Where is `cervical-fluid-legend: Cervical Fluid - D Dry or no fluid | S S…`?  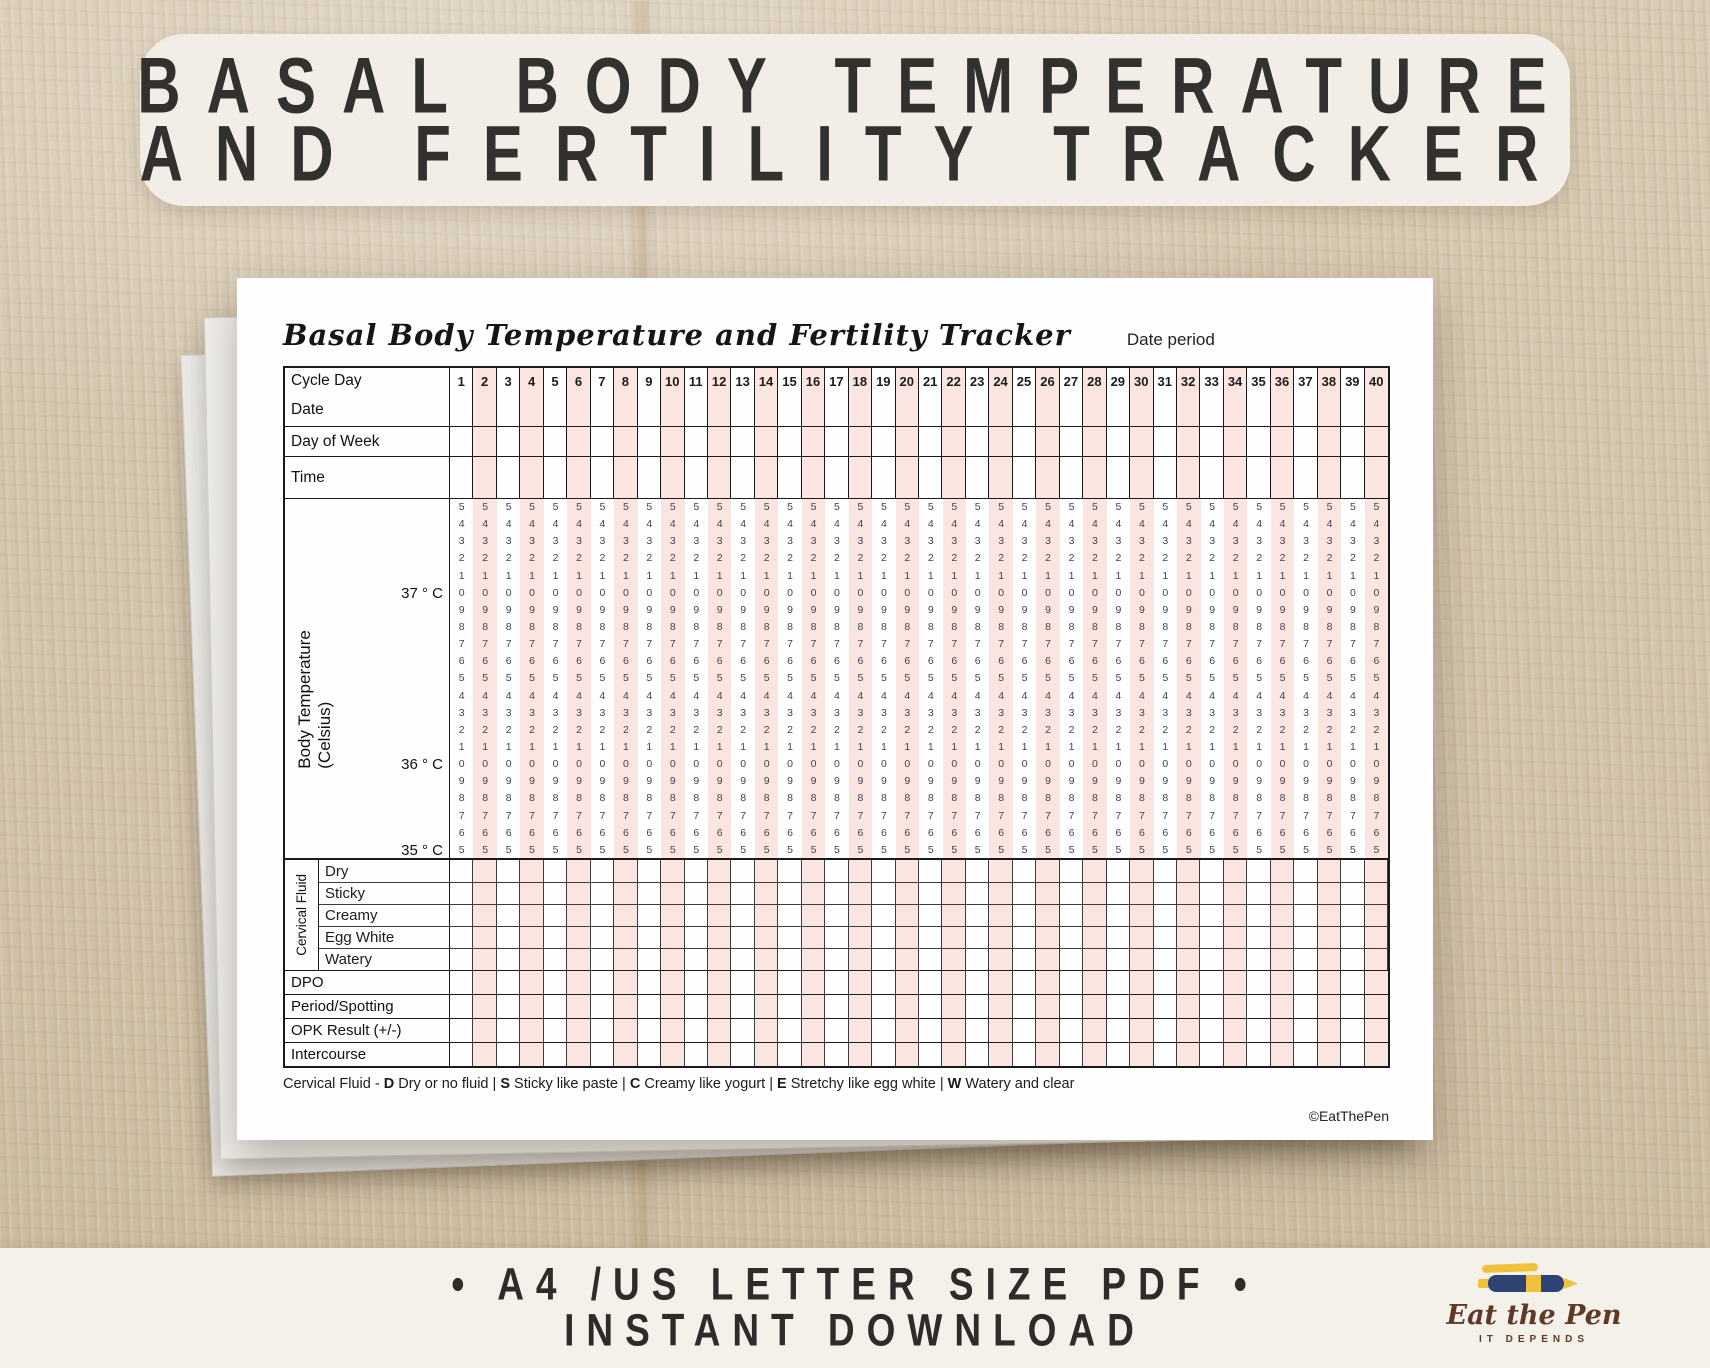
cervical-fluid-legend: Cervical Fluid - D Dry or no fluid | S S… is located at coordinates (679, 1084).